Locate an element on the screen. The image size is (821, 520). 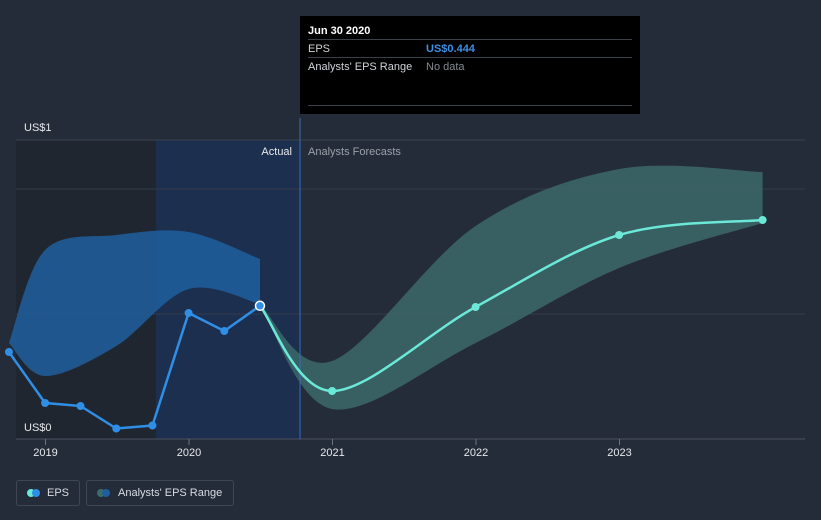
legend-range-button: Analysts' EPS Range is located at coordinates (160, 493).